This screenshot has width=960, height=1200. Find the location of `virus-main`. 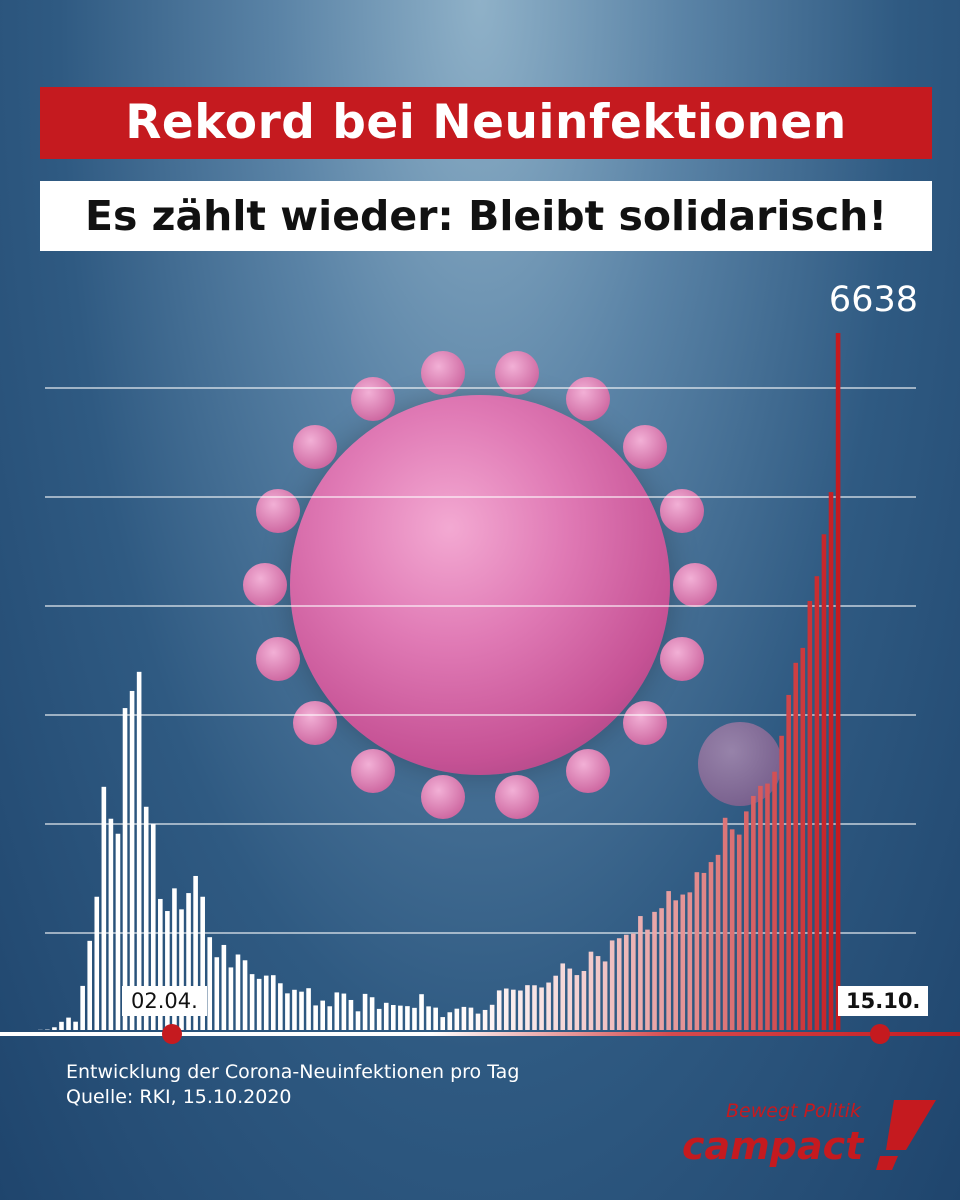

virus-main is located at coordinates (480, 585).